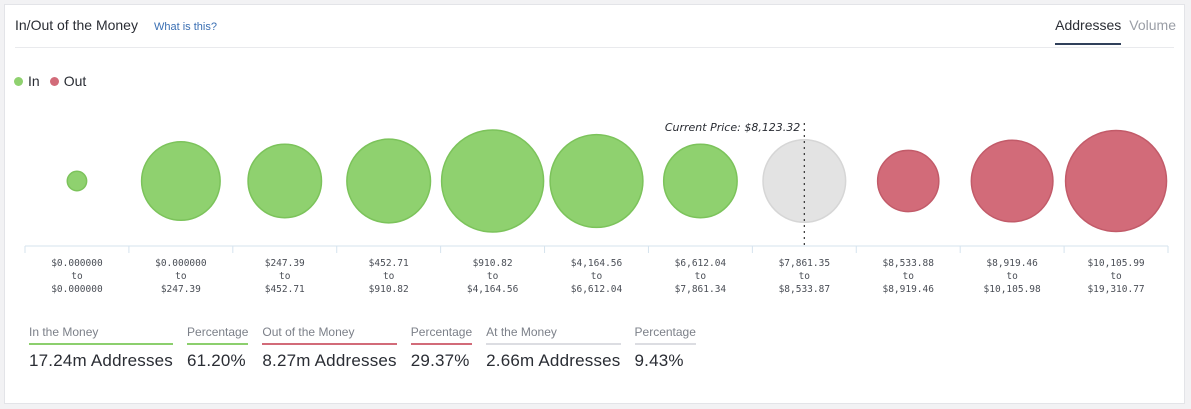  Describe the element at coordinates (804, 289) in the screenshot. I see `range-end-label: $8,533.87` at that location.